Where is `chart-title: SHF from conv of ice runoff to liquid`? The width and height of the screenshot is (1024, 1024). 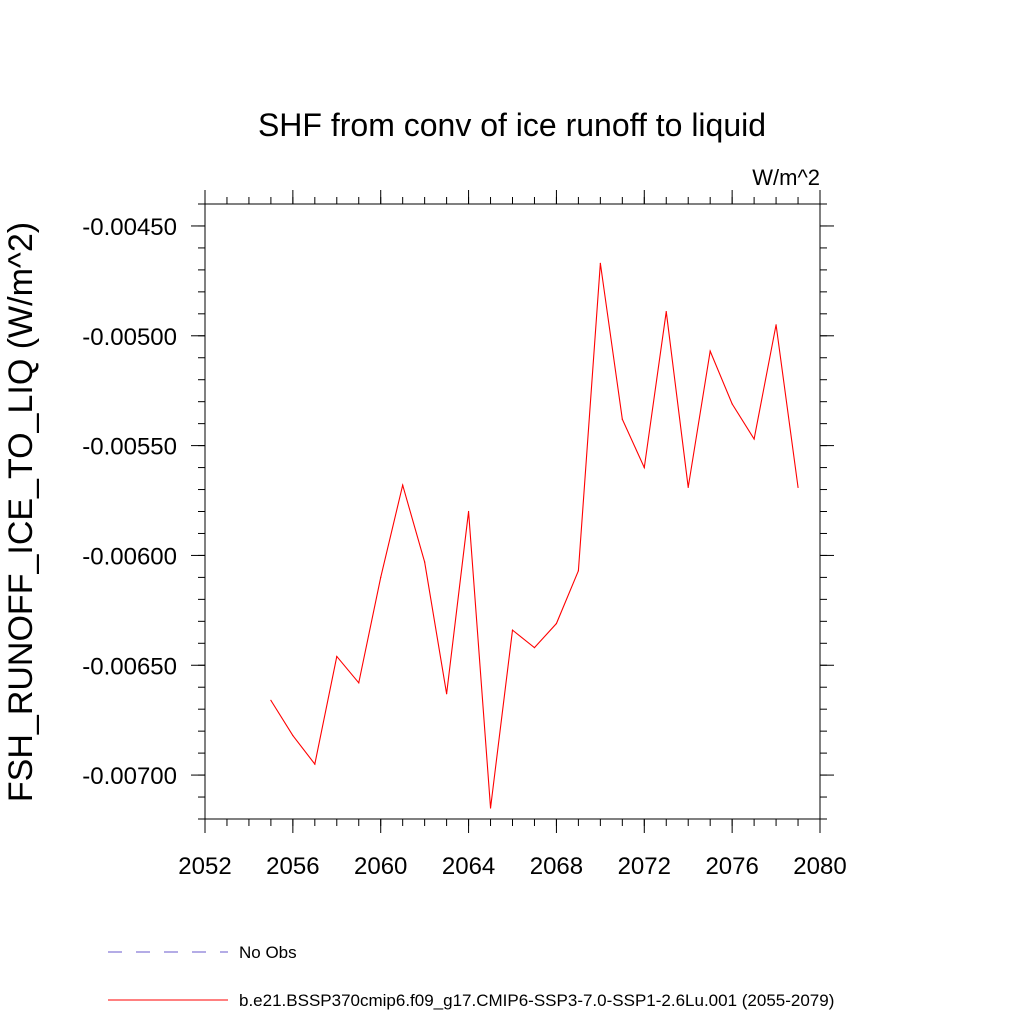
chart-title: SHF from conv of ice runoff to liquid is located at coordinates (512, 125).